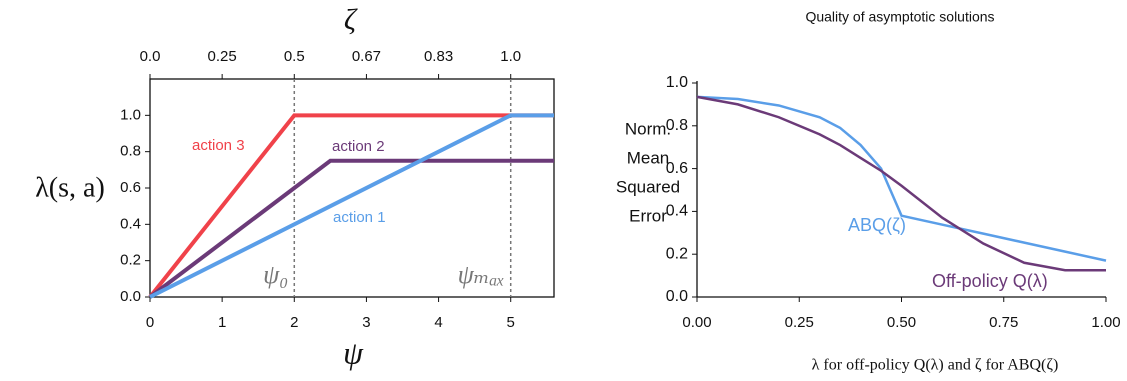 The width and height of the screenshot is (1127, 381). Describe the element at coordinates (351, 228) in the screenshot. I see `series-line` at that location.